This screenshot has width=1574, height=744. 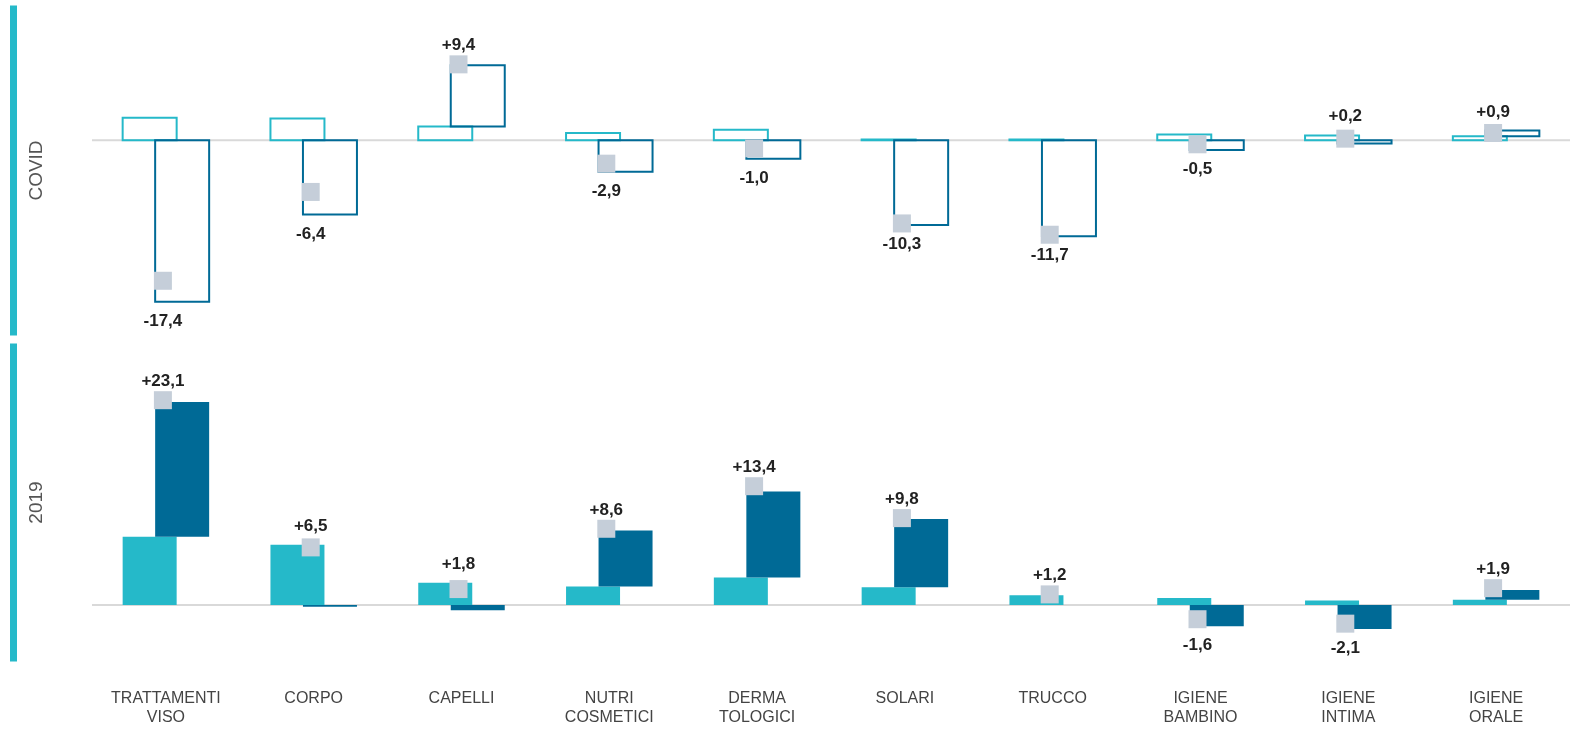 What do you see at coordinates (1345, 647) in the screenshot?
I see `data-label: -2,1` at bounding box center [1345, 647].